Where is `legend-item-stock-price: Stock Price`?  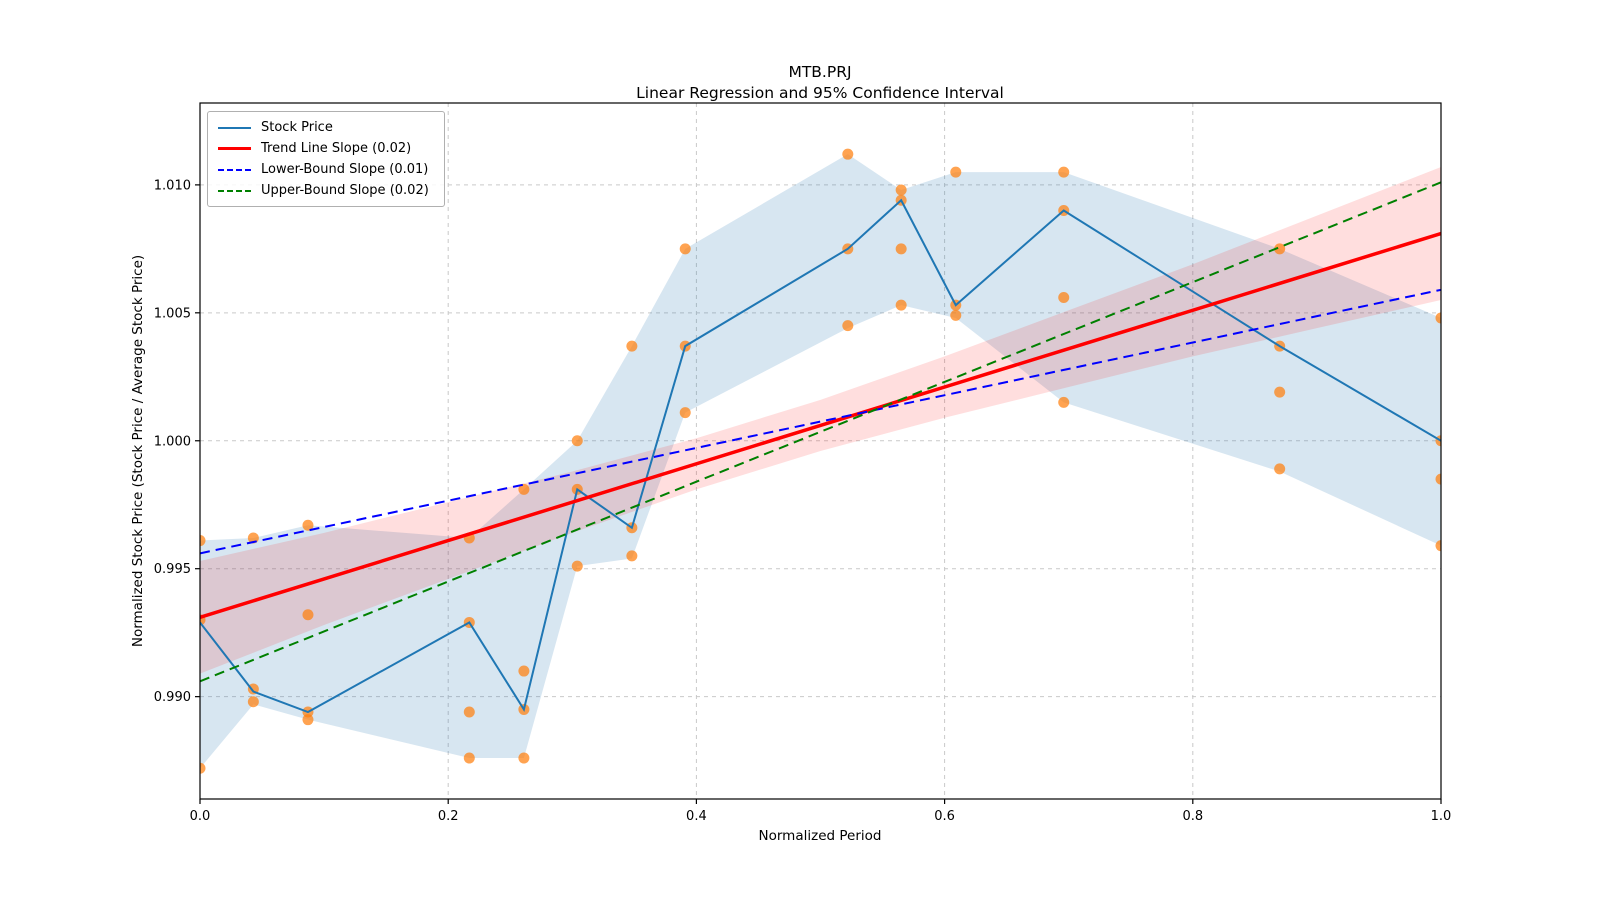
legend-item-stock-price: Stock Price is located at coordinates (326, 127).